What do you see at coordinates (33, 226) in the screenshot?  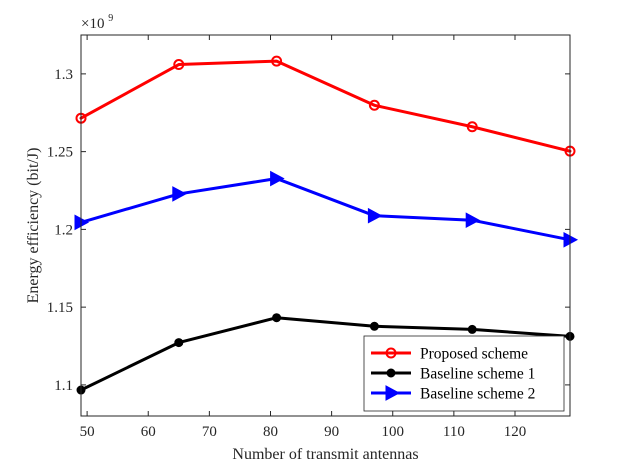 I see `y-axis-label: Energy efficiency (bit/J)` at bounding box center [33, 226].